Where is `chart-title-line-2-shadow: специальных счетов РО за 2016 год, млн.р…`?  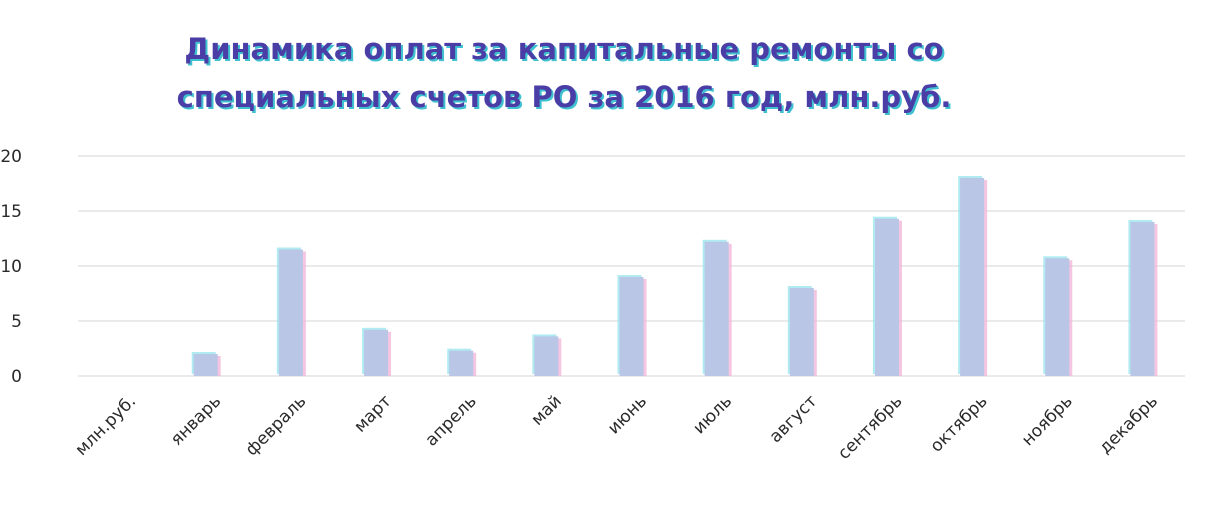
chart-title-line-2-shadow: специальных счетов РО за 2016 год, млн.р… is located at coordinates (566, 99).